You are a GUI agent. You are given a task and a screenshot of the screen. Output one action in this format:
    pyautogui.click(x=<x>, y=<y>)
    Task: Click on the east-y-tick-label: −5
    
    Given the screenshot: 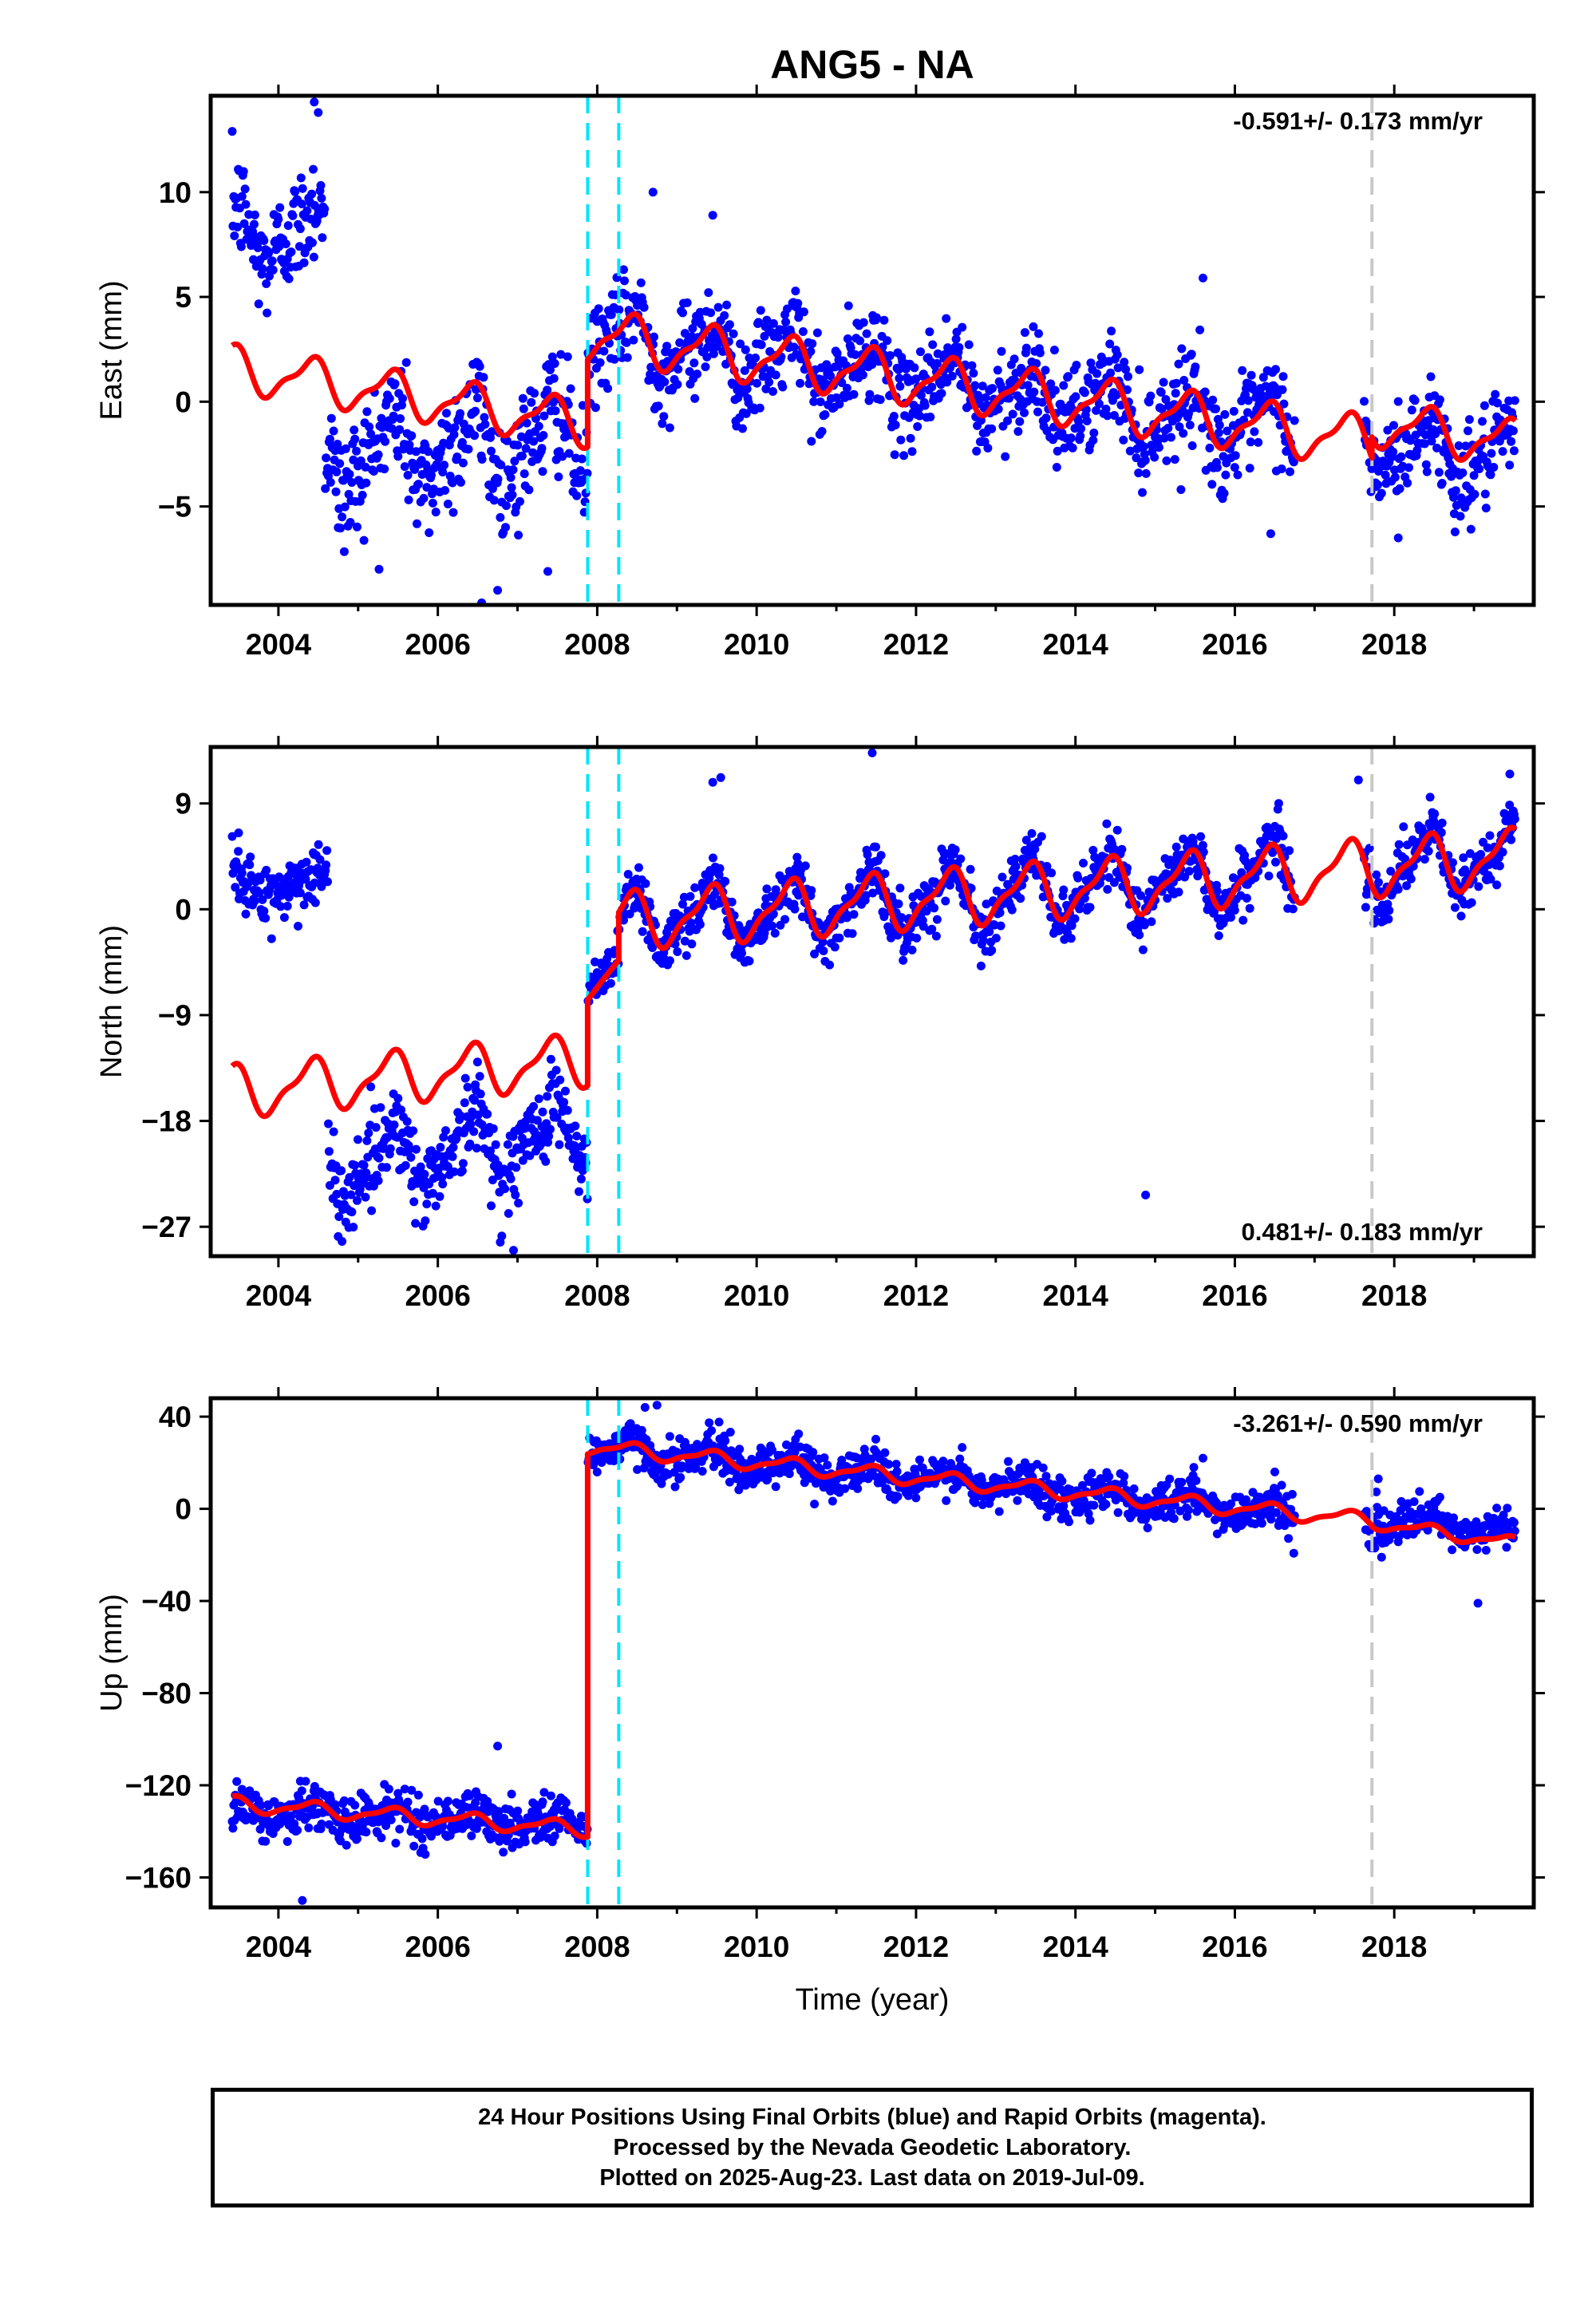 What is the action you would take?
    pyautogui.click(x=175, y=508)
    